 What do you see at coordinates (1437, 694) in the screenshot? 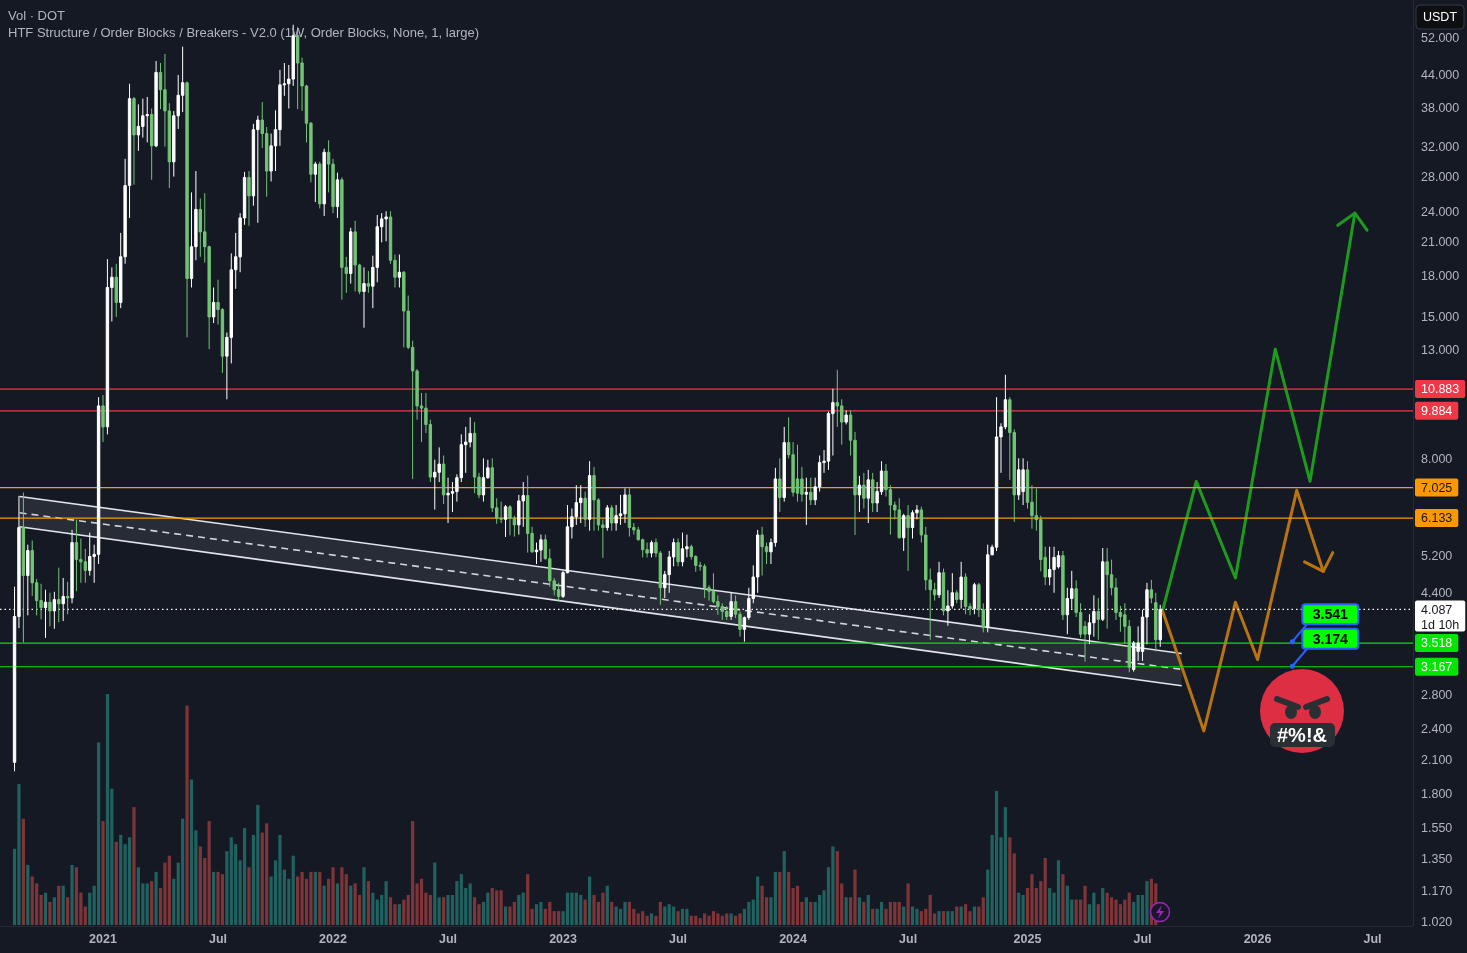
I see `y-tick-label: 2.800` at bounding box center [1437, 694].